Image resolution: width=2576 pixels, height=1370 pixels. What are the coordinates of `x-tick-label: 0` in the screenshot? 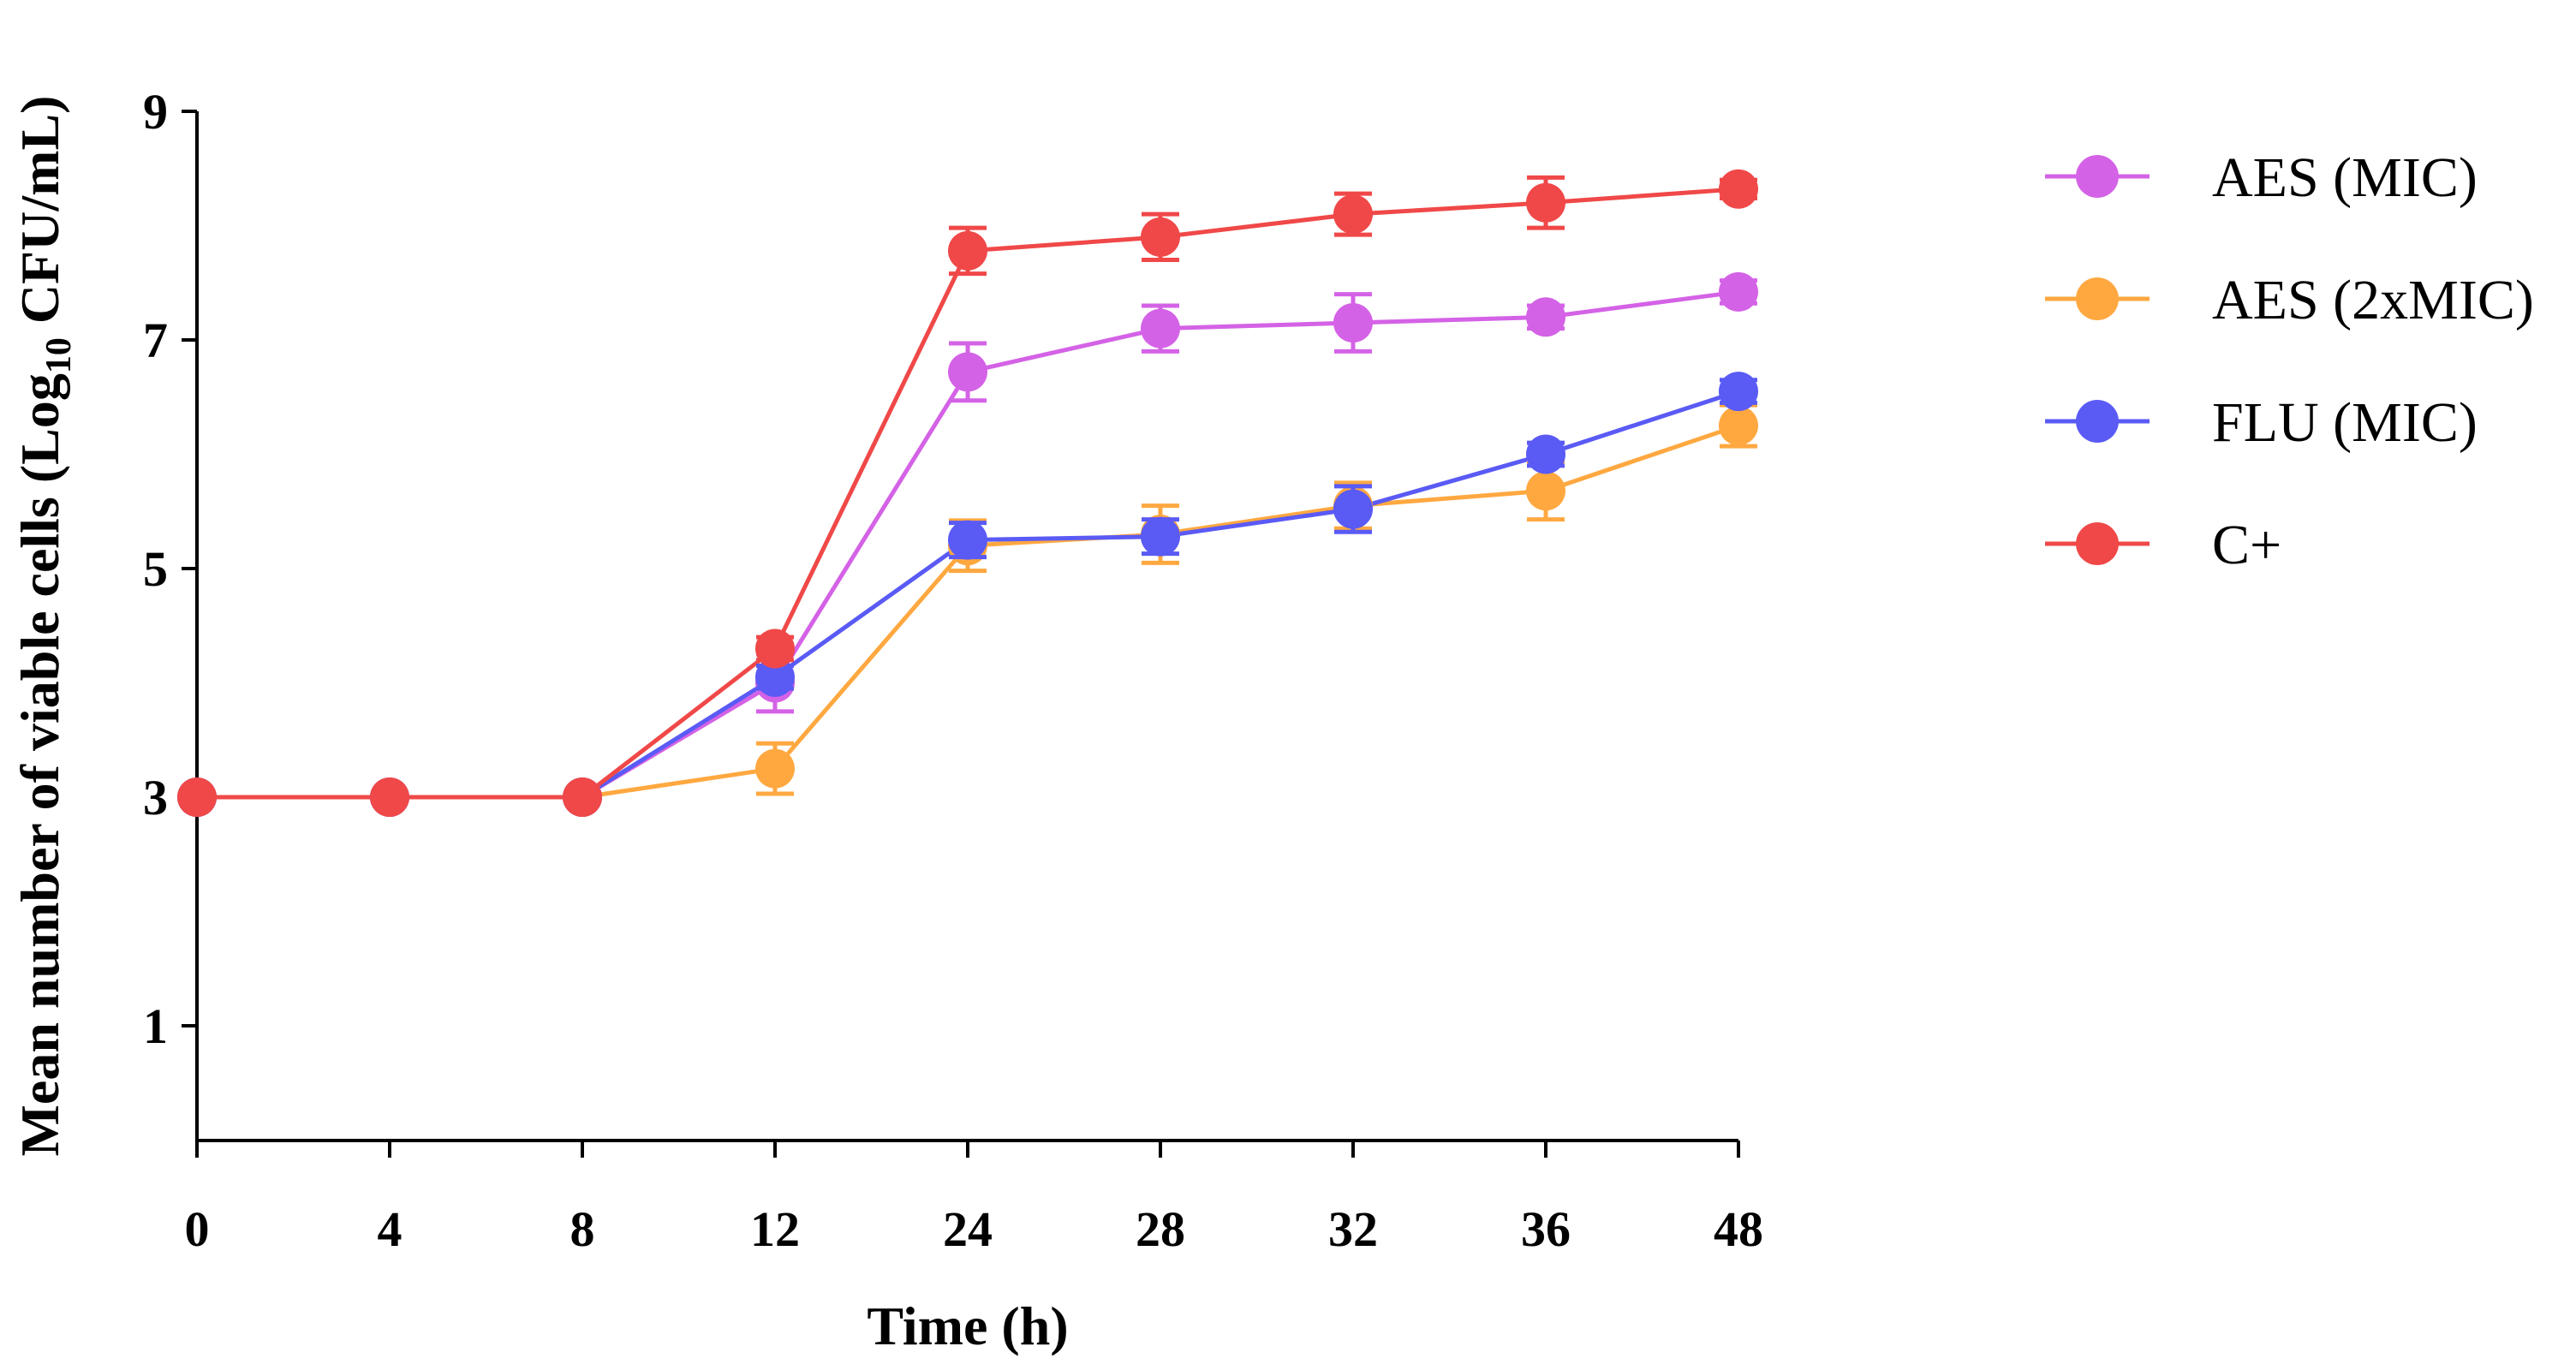 It's located at (197, 1229).